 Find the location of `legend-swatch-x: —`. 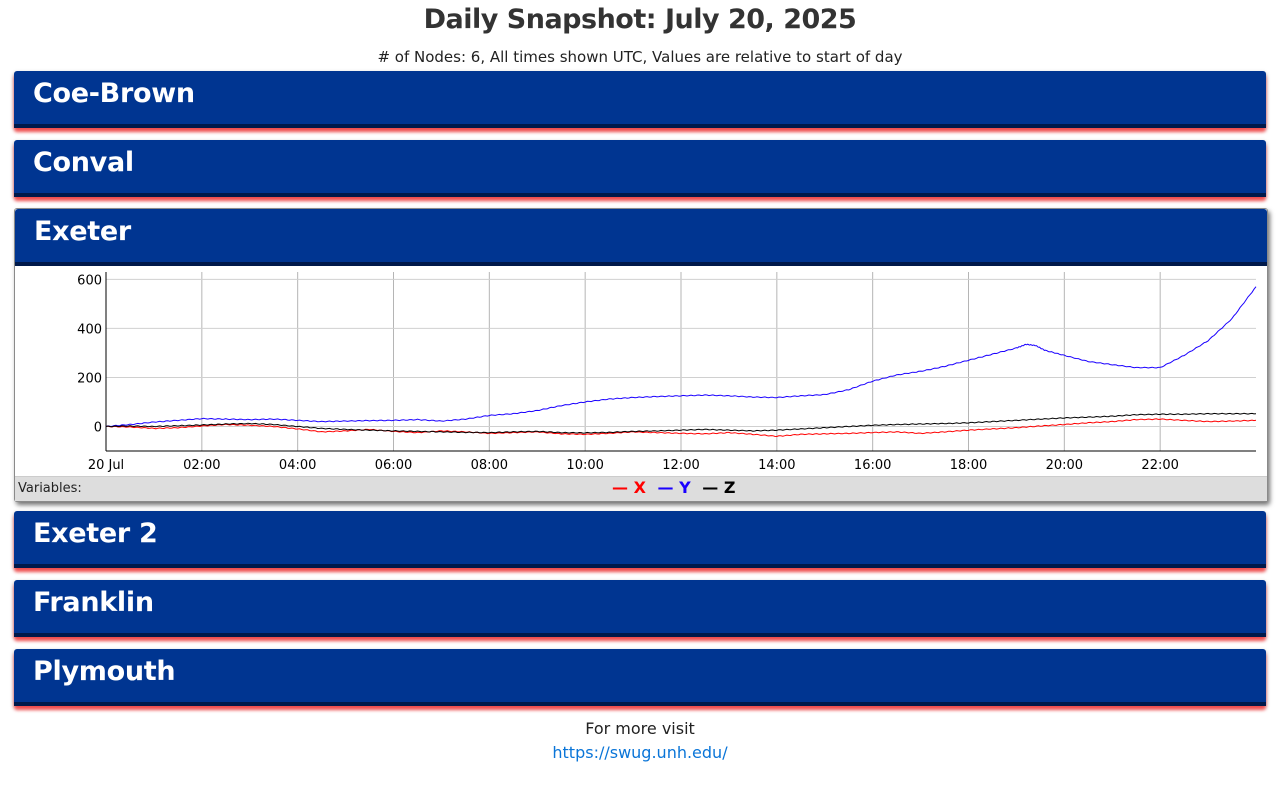

legend-swatch-x: — is located at coordinates (620, 487).